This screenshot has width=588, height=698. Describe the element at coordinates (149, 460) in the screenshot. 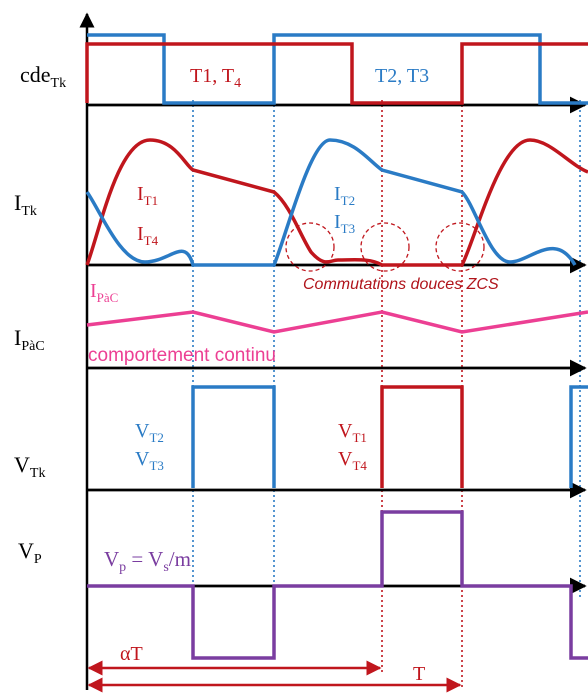

I see `vt3-label: VT3` at that location.